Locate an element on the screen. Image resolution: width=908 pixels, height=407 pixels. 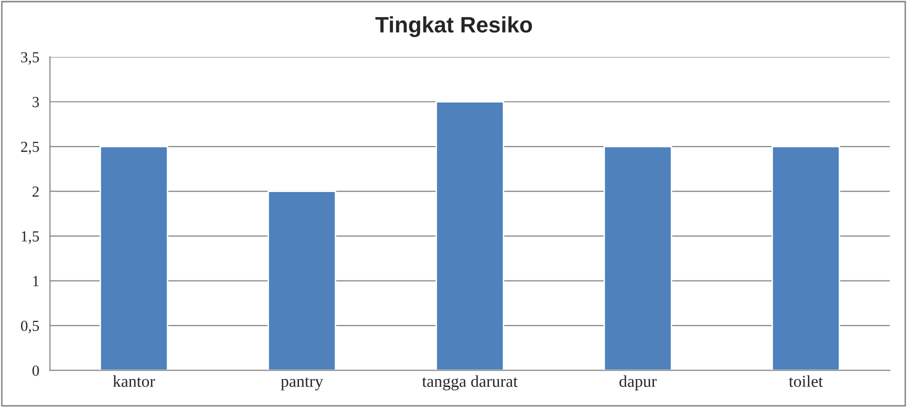
y-tick-label: 1 is located at coordinates (36, 281).